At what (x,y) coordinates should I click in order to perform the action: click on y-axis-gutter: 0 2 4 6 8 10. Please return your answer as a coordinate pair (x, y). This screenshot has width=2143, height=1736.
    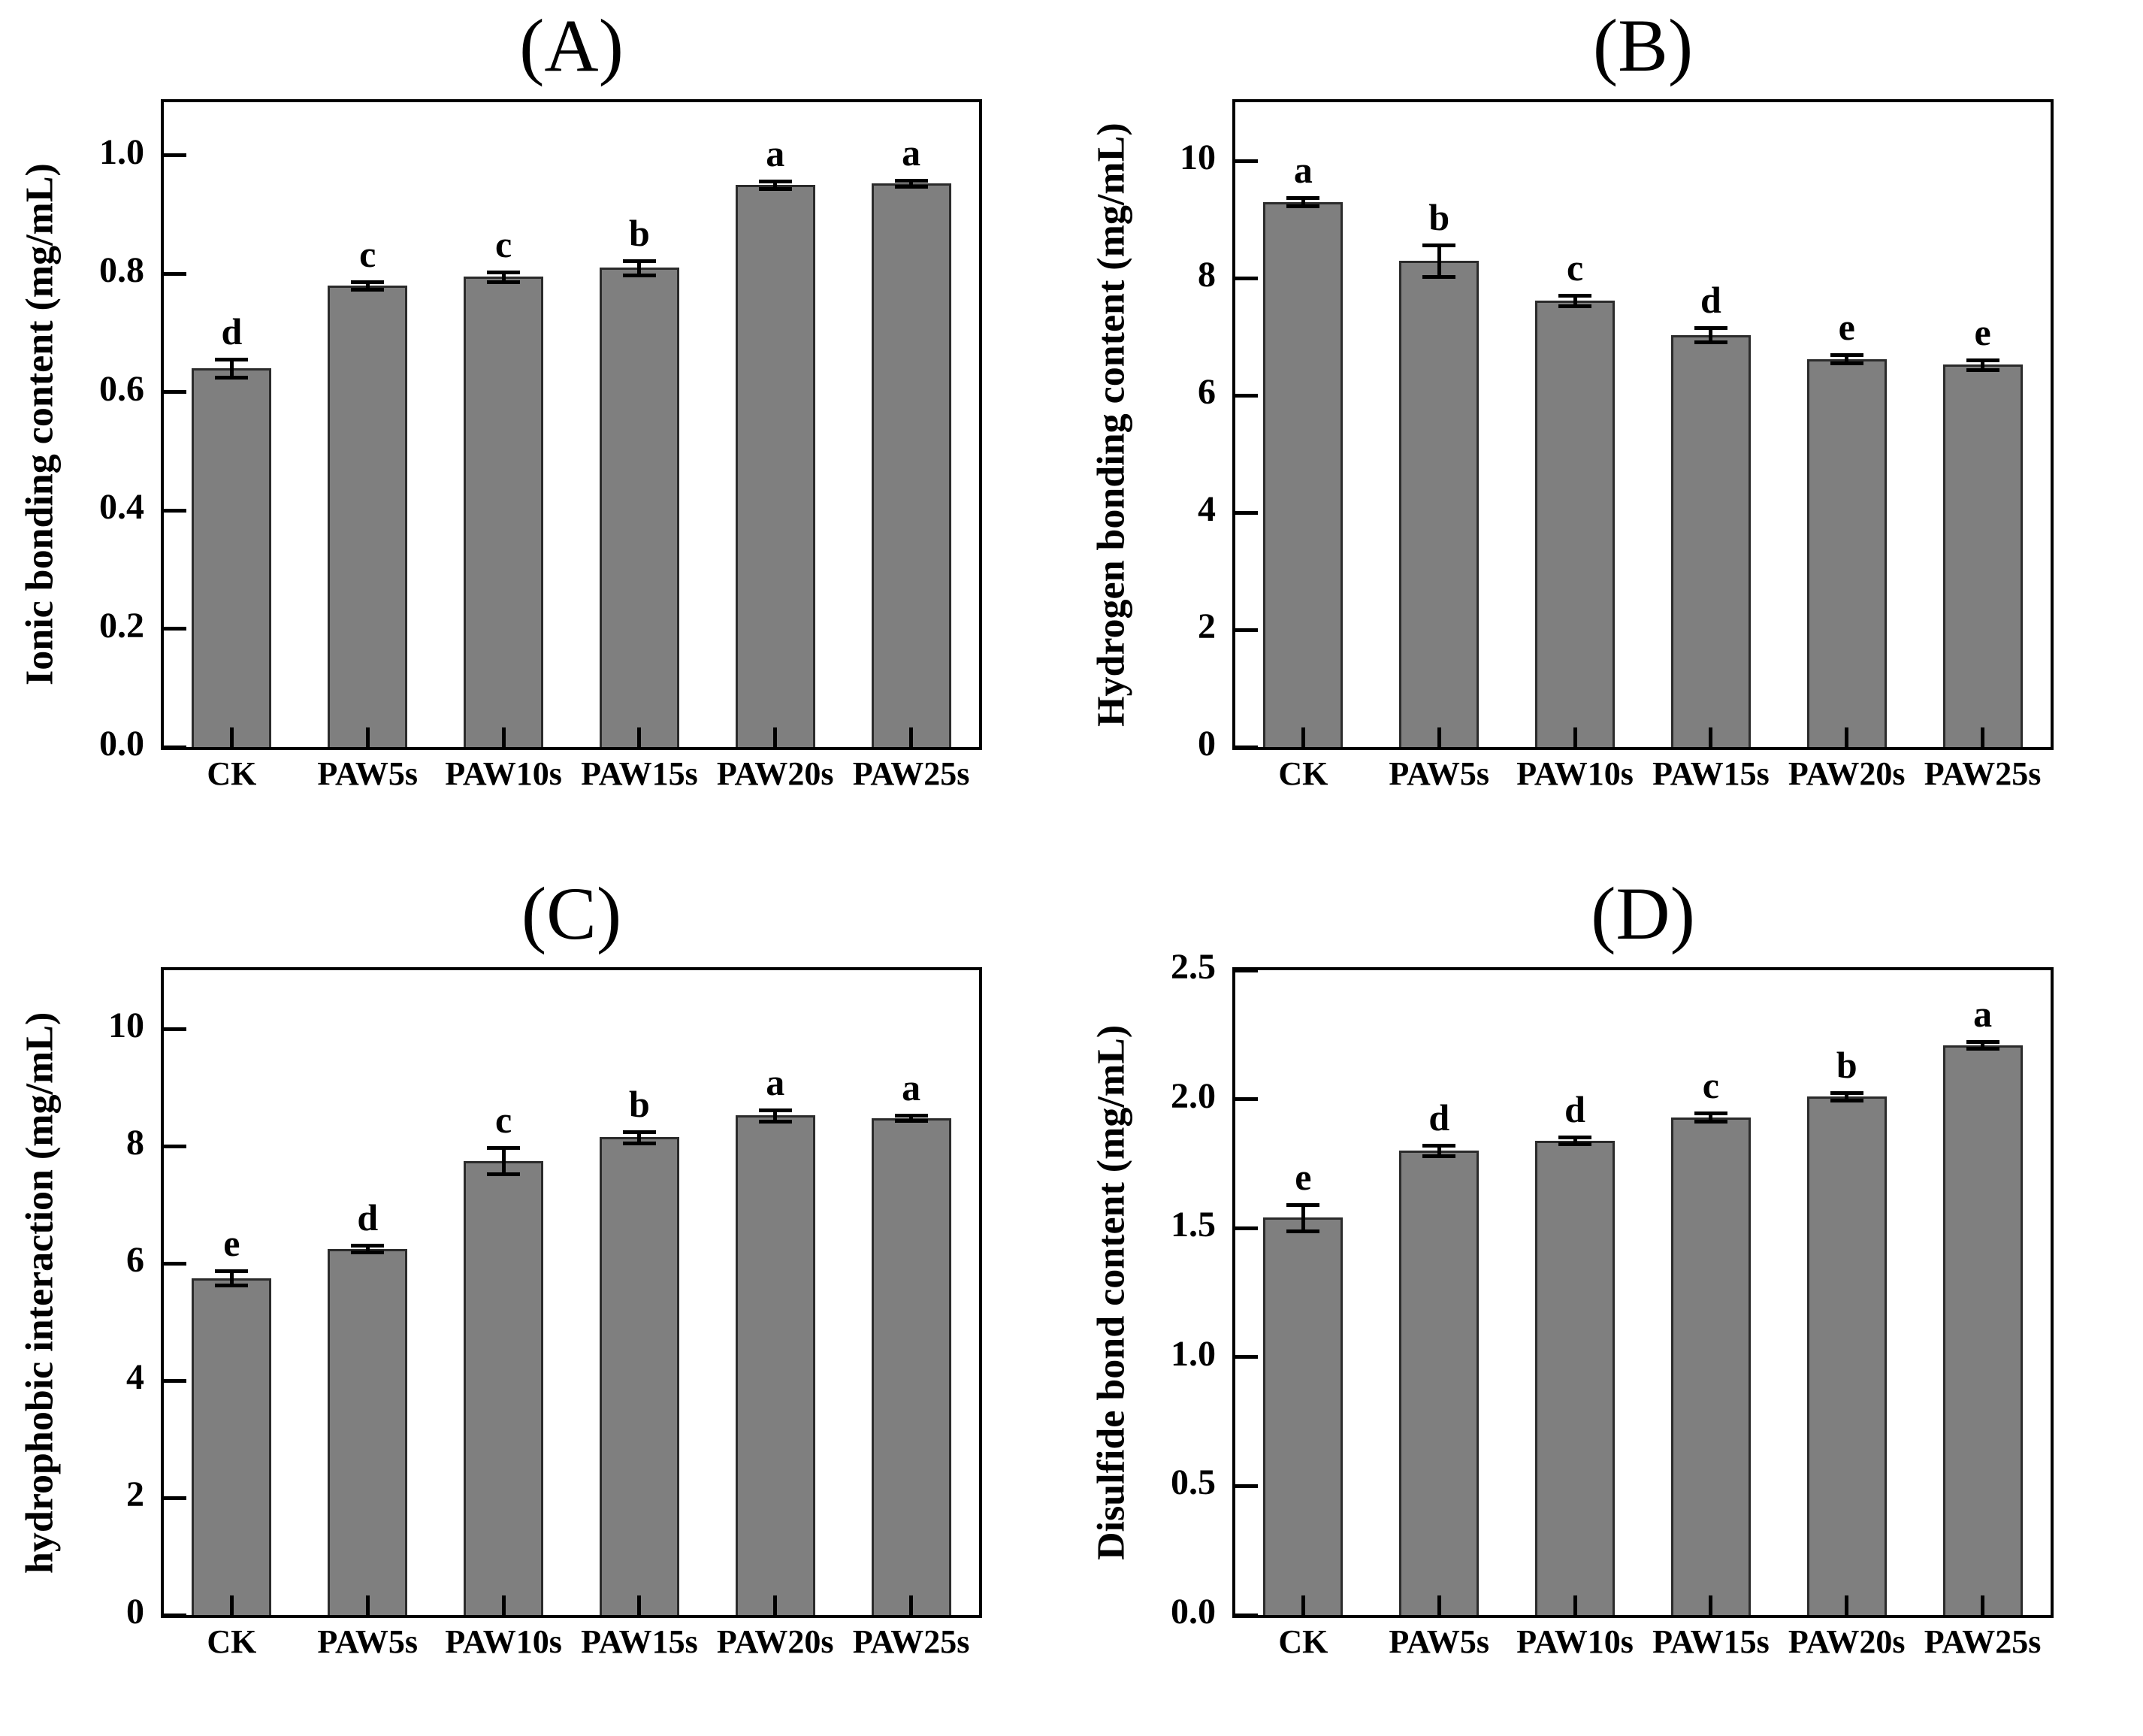
    Looking at the image, I should click on (112, 1299).